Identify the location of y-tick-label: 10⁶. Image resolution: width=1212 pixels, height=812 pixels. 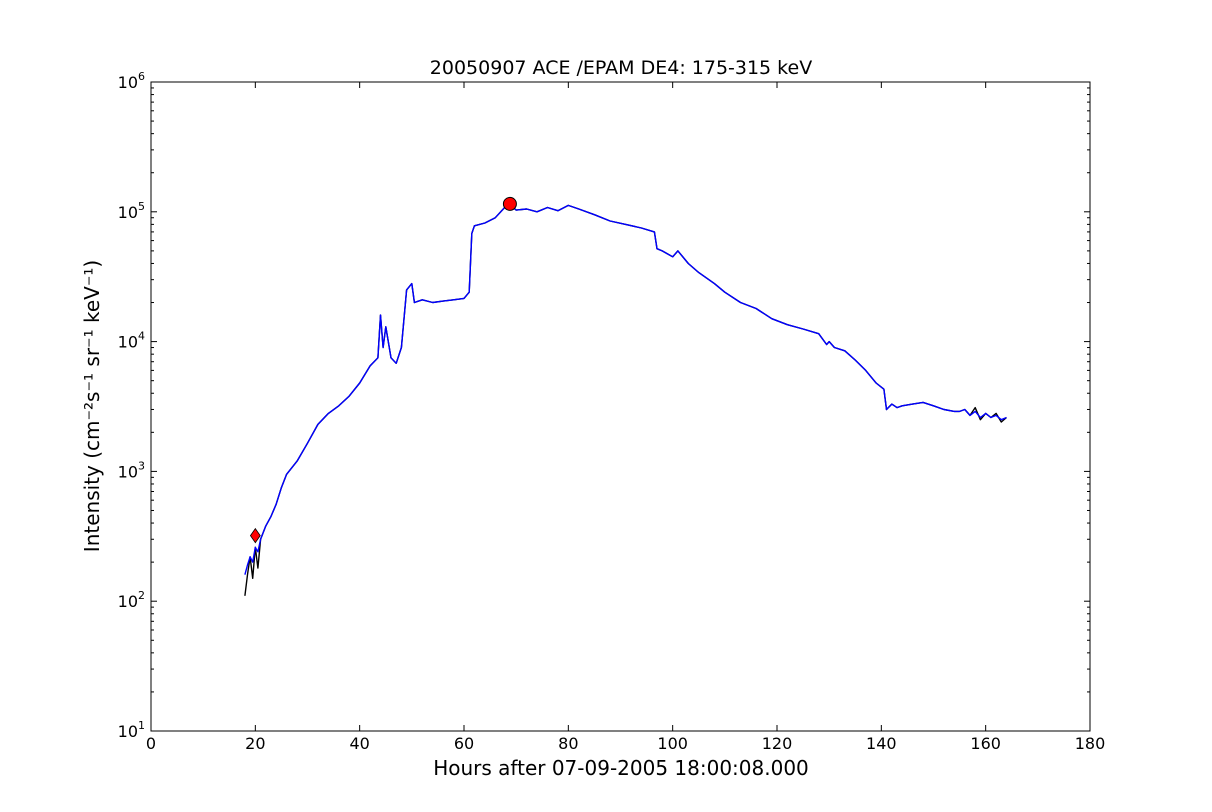
(131, 81).